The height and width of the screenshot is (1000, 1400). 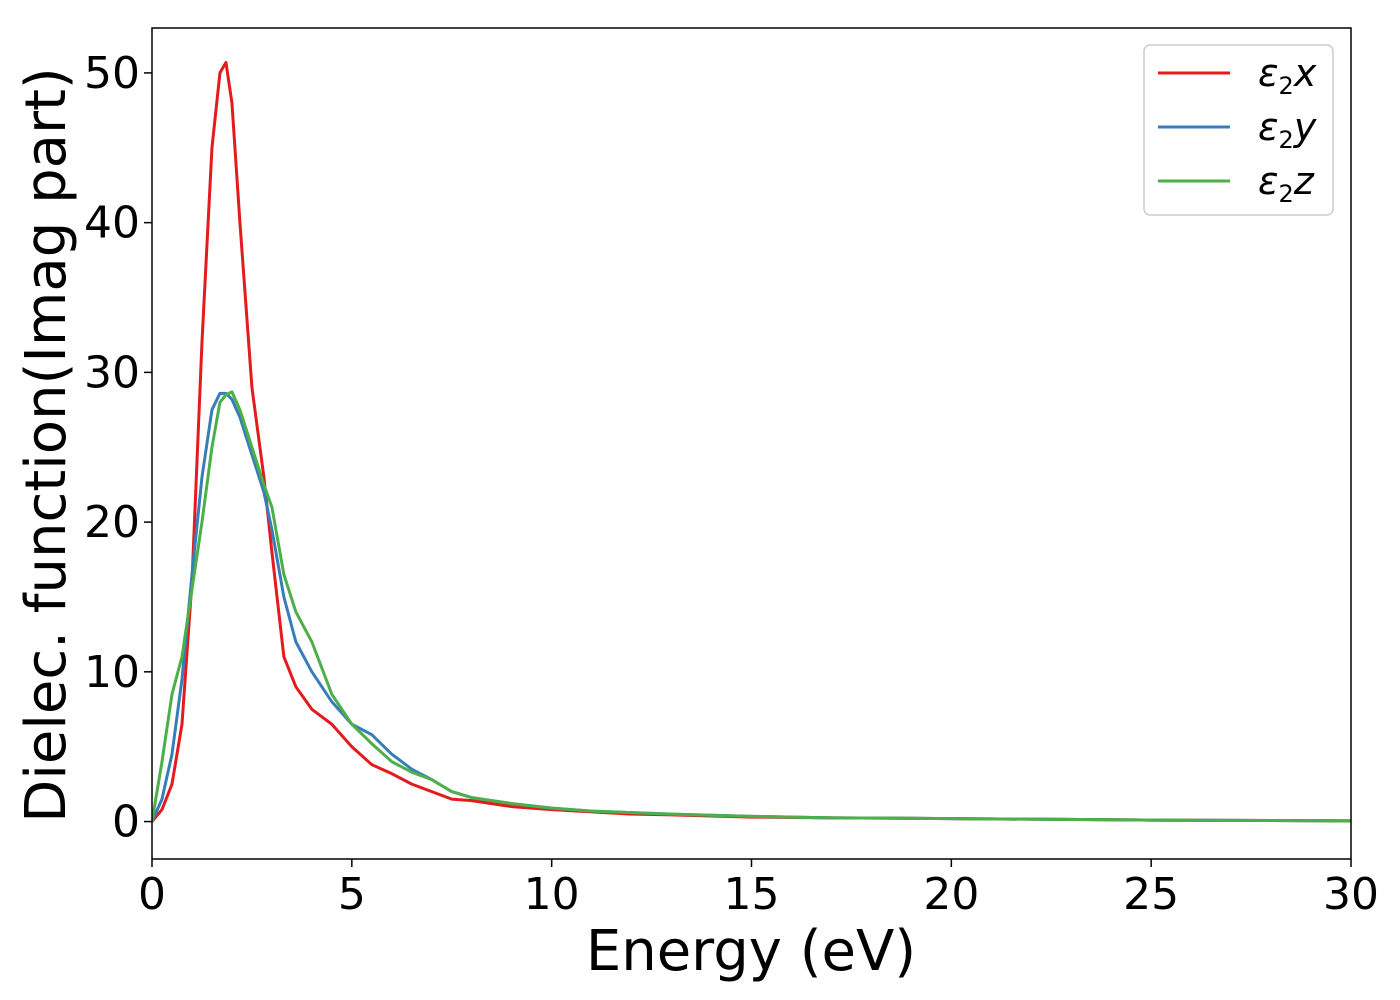 What do you see at coordinates (46, 445) in the screenshot?
I see `y-axis-label: Dielec. function(Imag part)` at bounding box center [46, 445].